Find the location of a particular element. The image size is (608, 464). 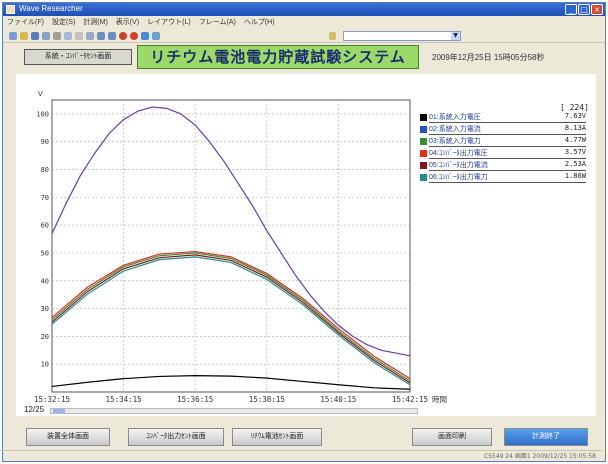

legend-value: 8.13A is located at coordinates (575, 128).